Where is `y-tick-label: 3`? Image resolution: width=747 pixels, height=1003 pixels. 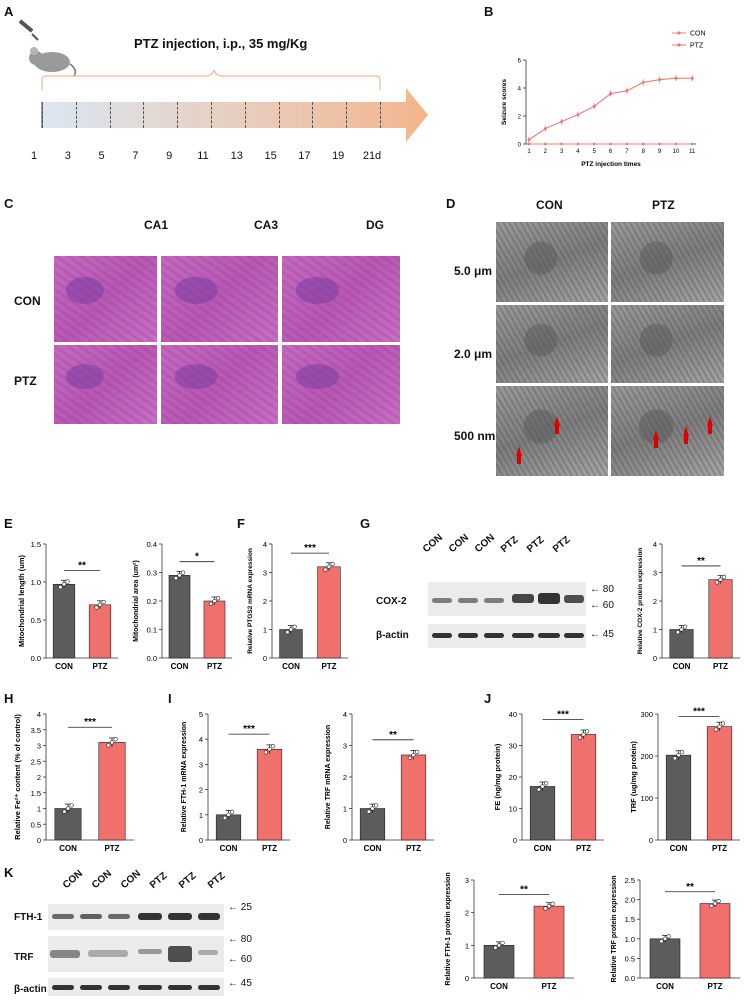 y-tick-label: 3 is located at coordinates (201, 764).